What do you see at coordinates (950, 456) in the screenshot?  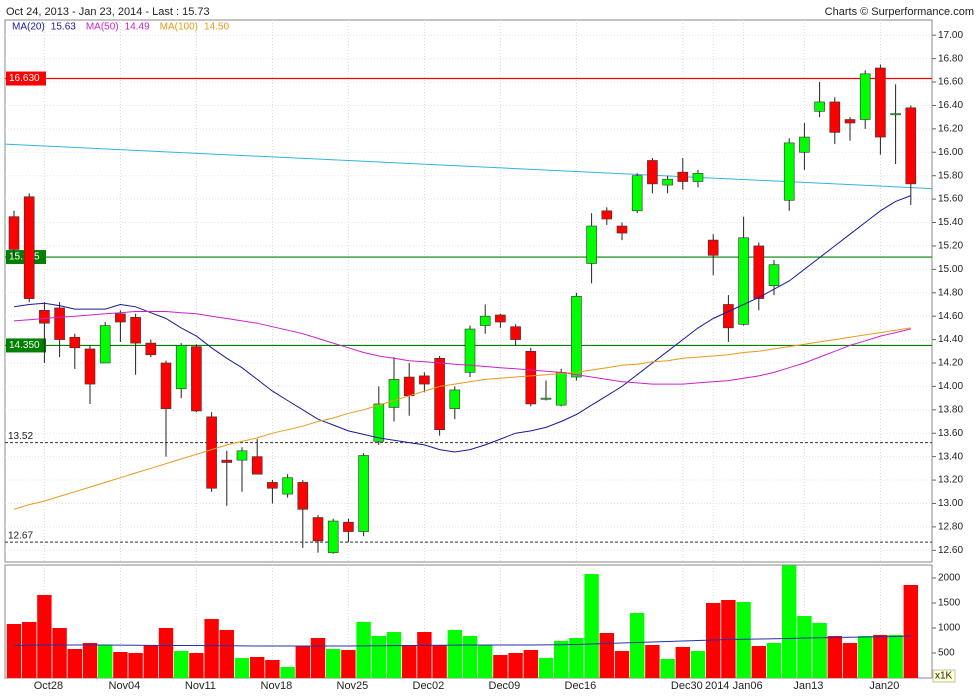 I see `y-tick-label: 13.40` at bounding box center [950, 456].